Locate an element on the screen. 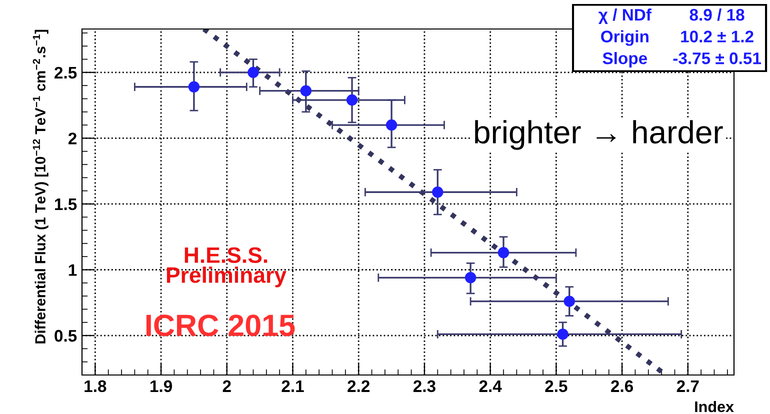 This screenshot has height=414, width=770. x-tick-label: 2.7 is located at coordinates (687, 386).